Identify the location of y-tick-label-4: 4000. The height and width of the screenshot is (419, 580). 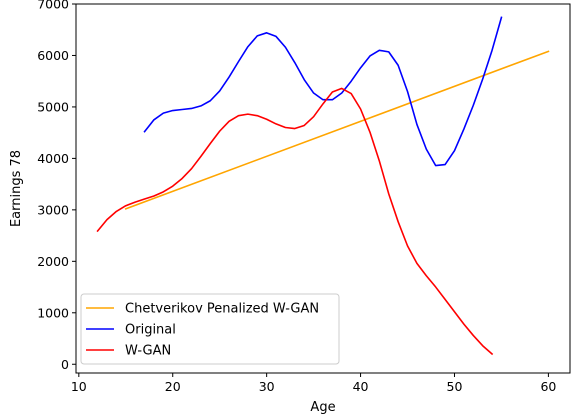
(53, 158).